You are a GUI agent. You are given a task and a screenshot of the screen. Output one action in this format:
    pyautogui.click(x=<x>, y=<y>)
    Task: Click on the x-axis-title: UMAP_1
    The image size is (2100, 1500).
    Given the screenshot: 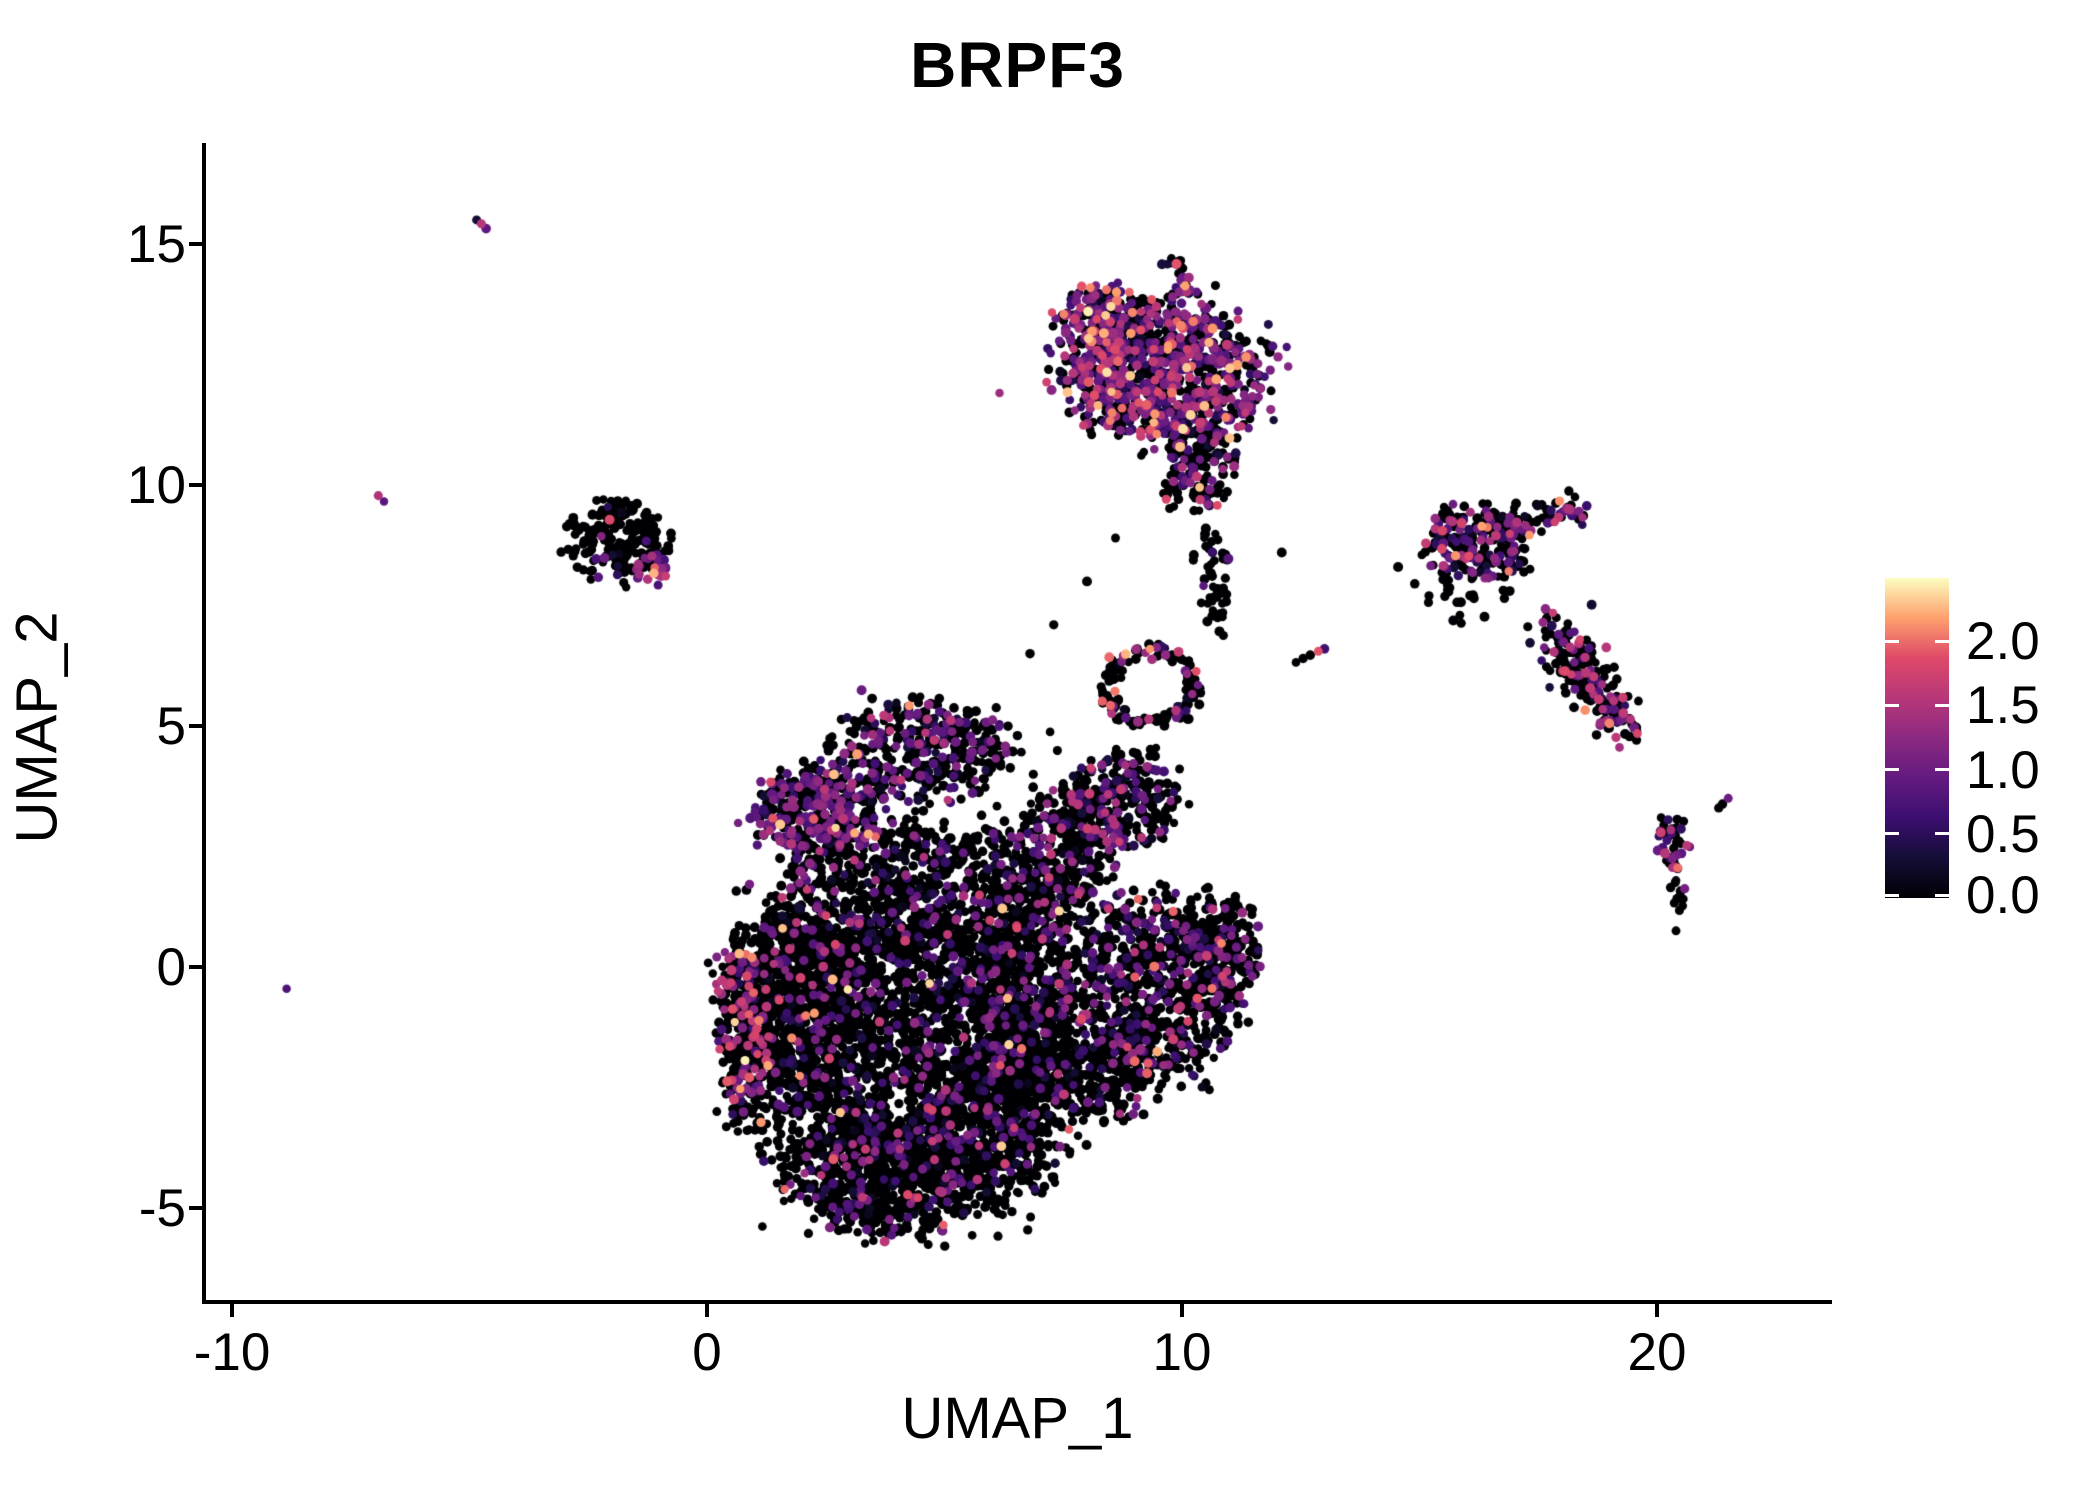 What is the action you would take?
    pyautogui.click(x=1017, y=1418)
    